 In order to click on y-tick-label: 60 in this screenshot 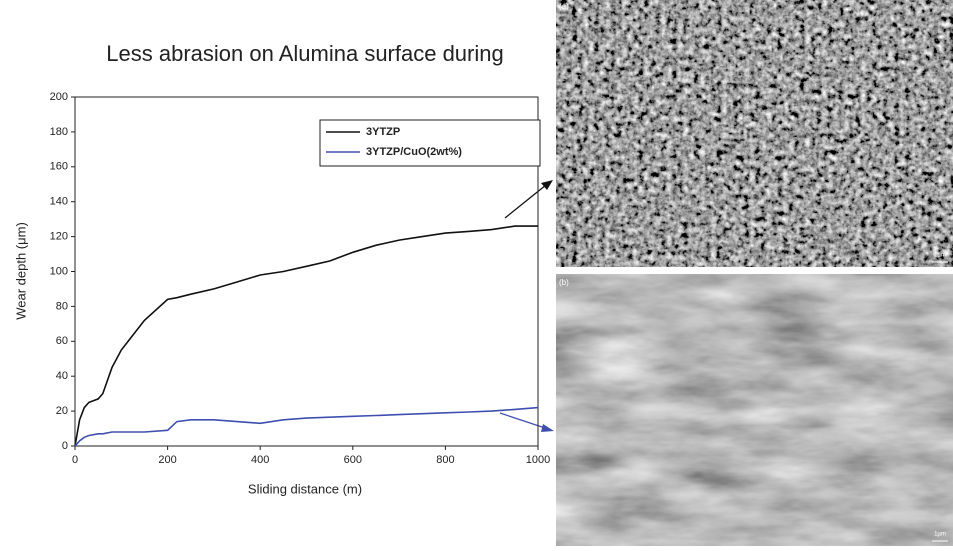, I will do `click(62, 341)`.